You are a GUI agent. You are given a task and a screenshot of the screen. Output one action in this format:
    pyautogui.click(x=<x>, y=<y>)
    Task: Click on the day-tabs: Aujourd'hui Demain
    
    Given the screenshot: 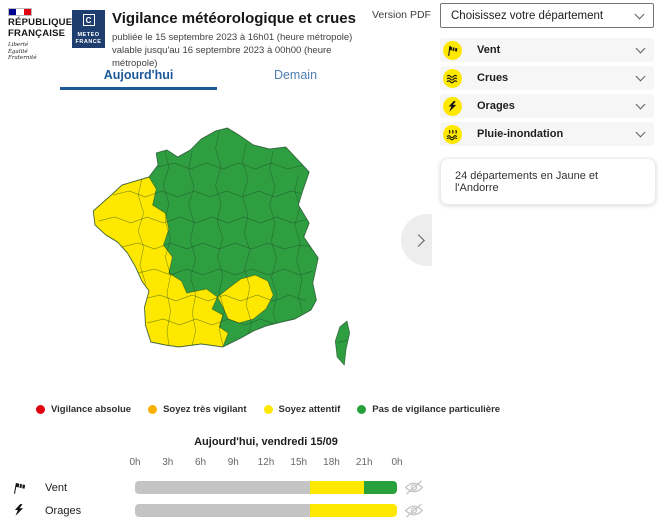 What is the action you would take?
    pyautogui.click(x=217, y=77)
    